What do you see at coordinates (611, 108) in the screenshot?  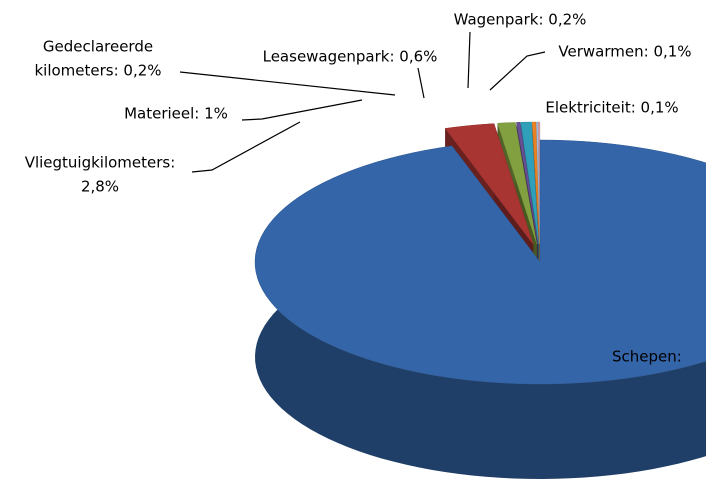 I see `data-label: Elektriciteit: 0,1%` at bounding box center [611, 108].